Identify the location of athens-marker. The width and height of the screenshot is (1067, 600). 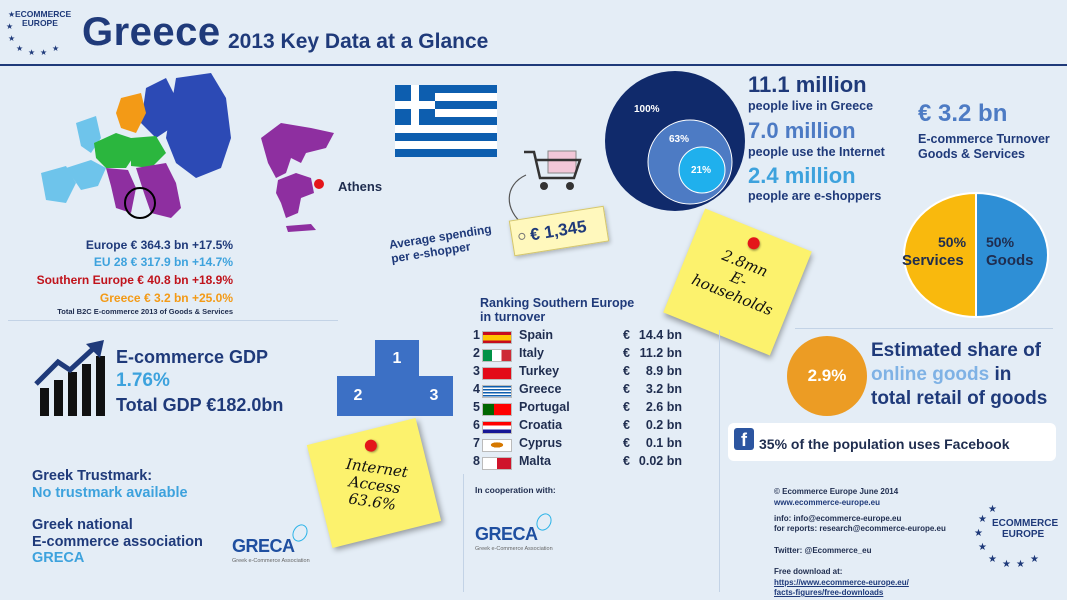
(319, 184).